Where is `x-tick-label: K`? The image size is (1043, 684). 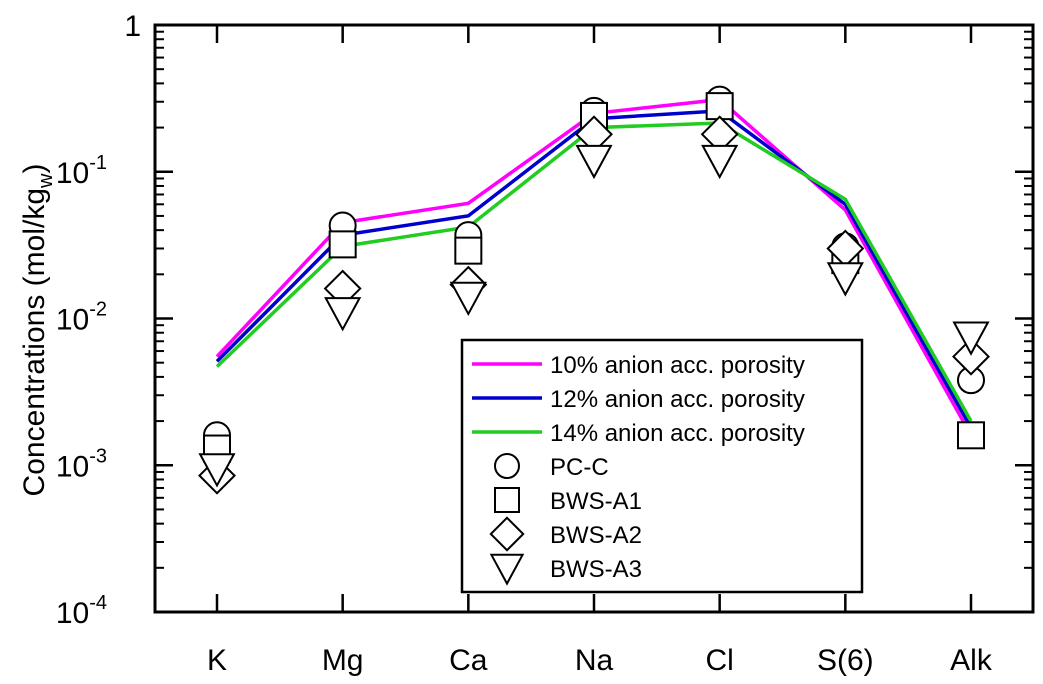 x-tick-label: K is located at coordinates (217, 660).